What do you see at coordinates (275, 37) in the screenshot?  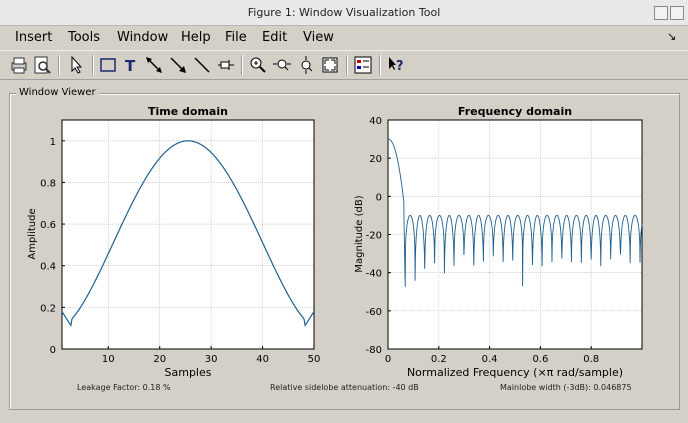 I see `menu-edit: Edit` at bounding box center [275, 37].